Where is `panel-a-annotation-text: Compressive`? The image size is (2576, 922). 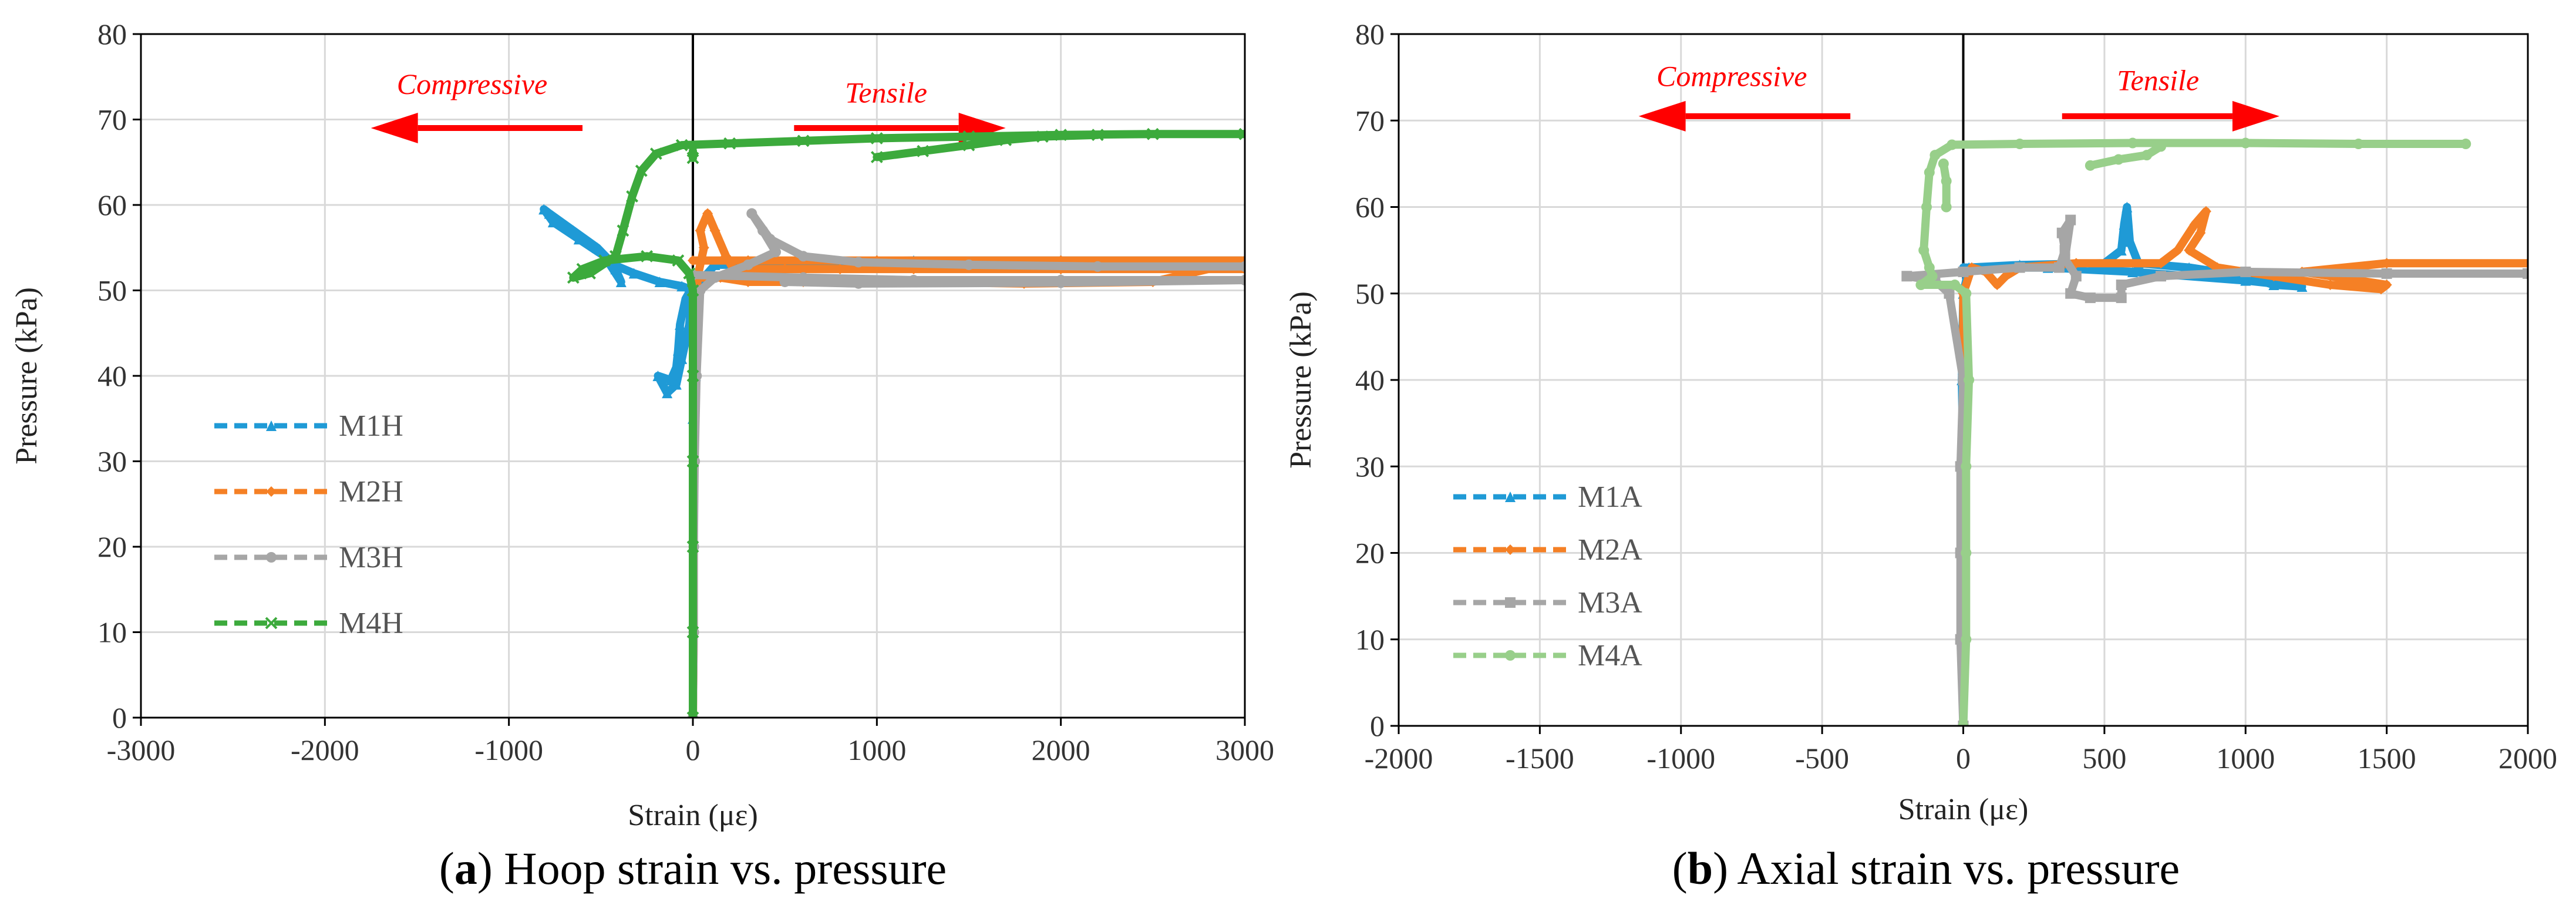
panel-a-annotation-text: Compressive is located at coordinates (472, 84).